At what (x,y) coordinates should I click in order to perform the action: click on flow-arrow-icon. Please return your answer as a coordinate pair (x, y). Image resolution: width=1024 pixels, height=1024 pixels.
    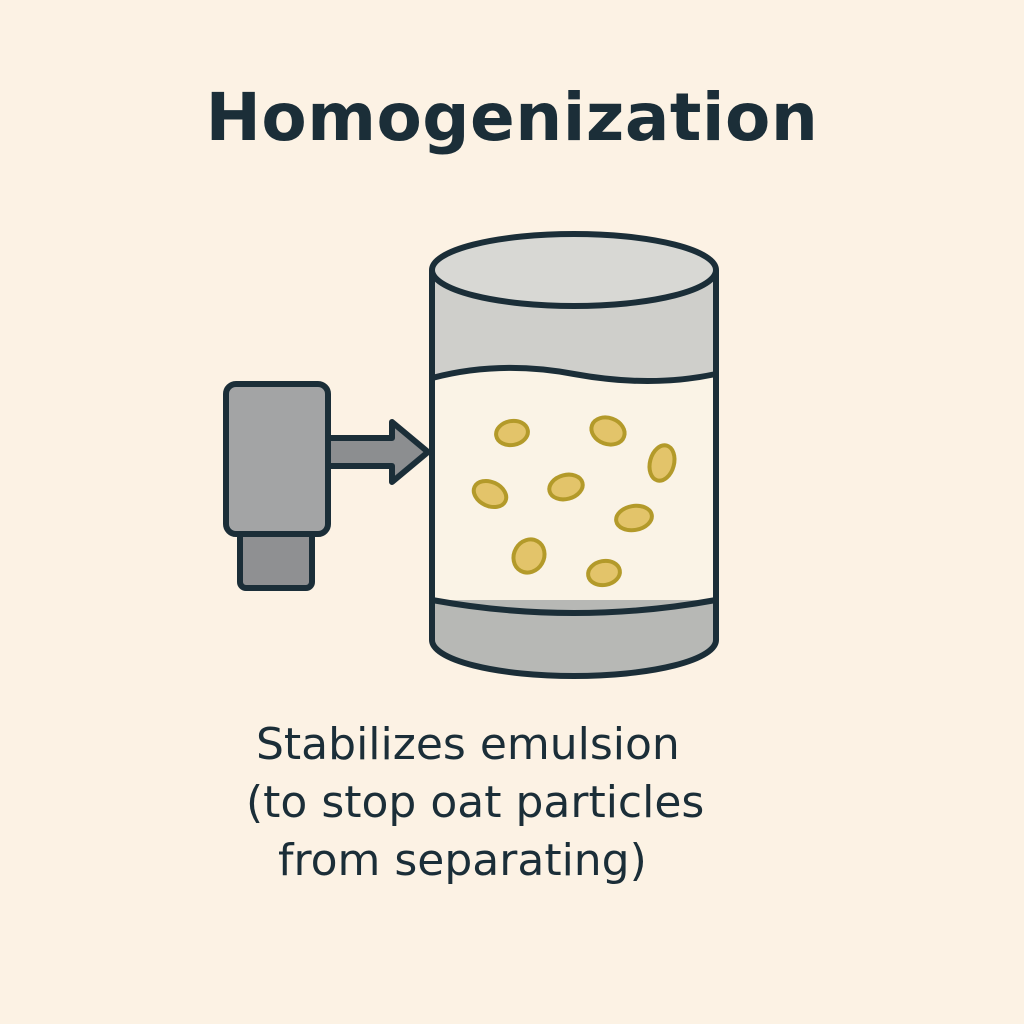
    Looking at the image, I should click on (378, 452).